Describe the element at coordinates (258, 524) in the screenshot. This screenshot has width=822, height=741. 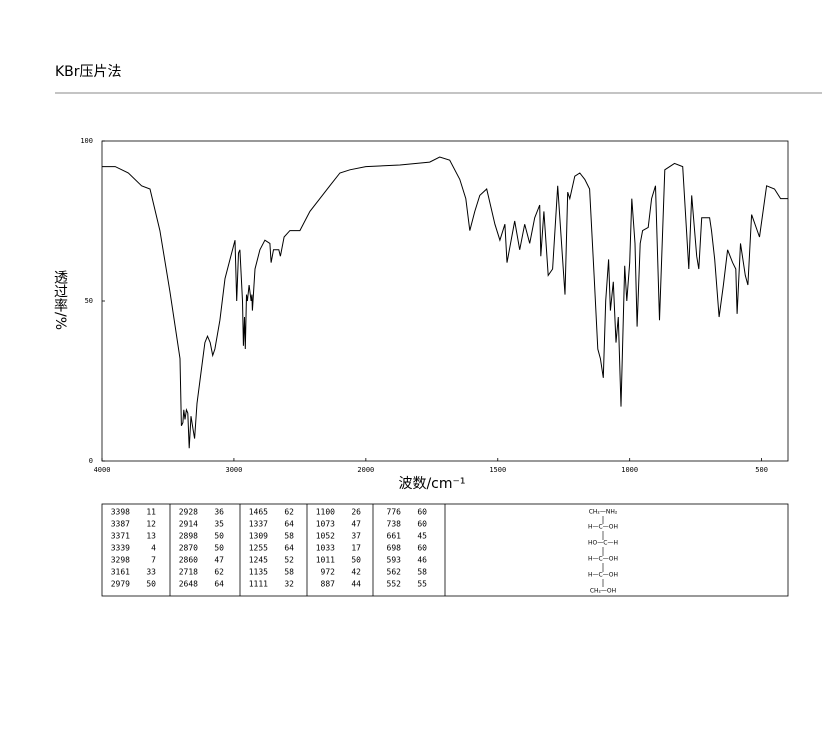
I see `peak-wavenumber: 1337` at that location.